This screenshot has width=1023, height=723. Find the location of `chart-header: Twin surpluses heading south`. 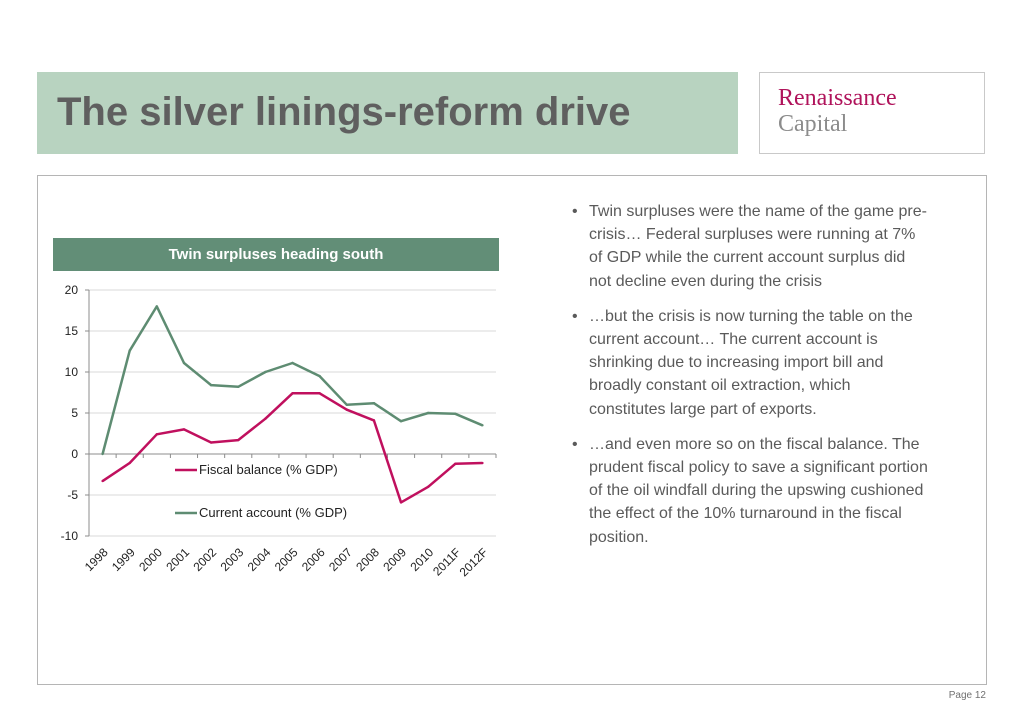

chart-header: Twin surpluses heading south is located at coordinates (276, 254).